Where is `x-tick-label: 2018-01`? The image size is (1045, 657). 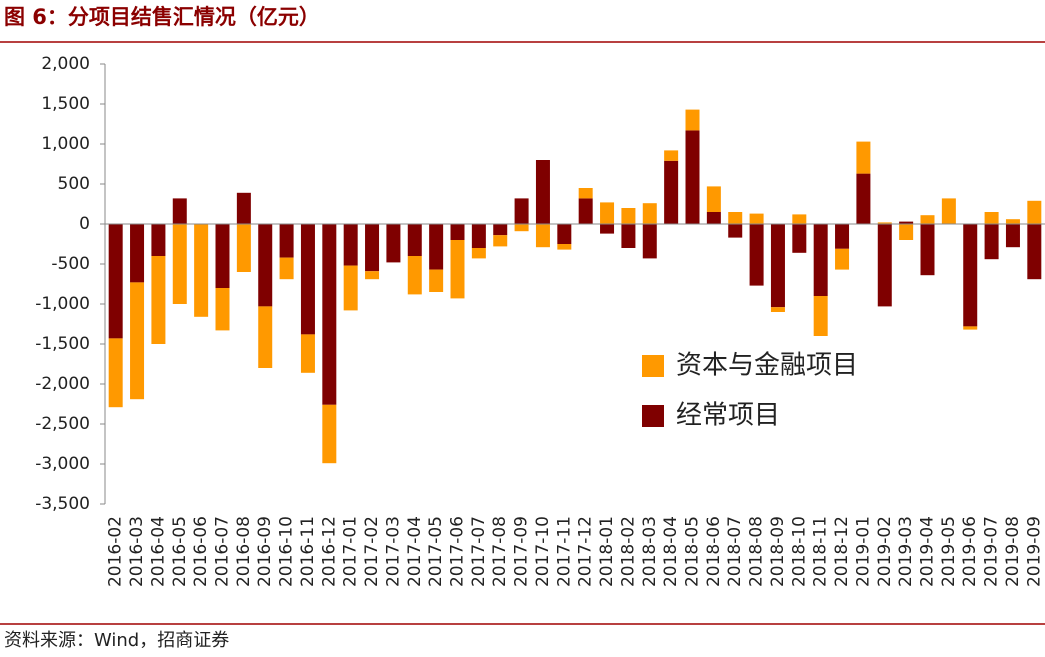
x-tick-label: 2018-01 is located at coordinates (607, 551).